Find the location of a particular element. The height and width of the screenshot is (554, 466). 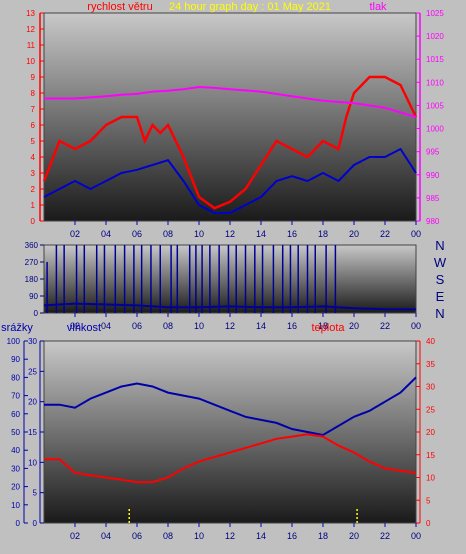

rain-y-tick-label: 100 is located at coordinates (14, 341).